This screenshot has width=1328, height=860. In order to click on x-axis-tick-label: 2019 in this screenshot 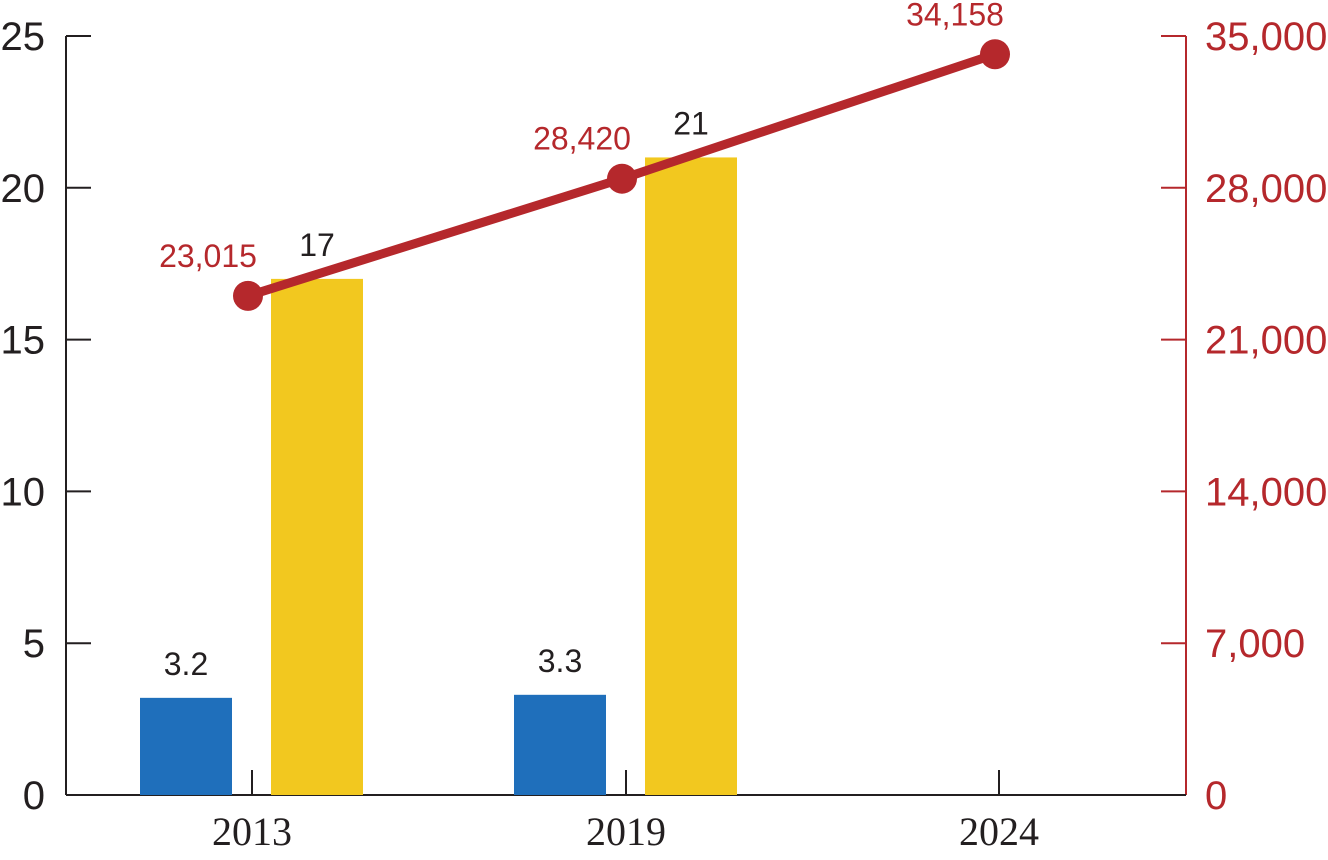, I will do `click(626, 831)`.